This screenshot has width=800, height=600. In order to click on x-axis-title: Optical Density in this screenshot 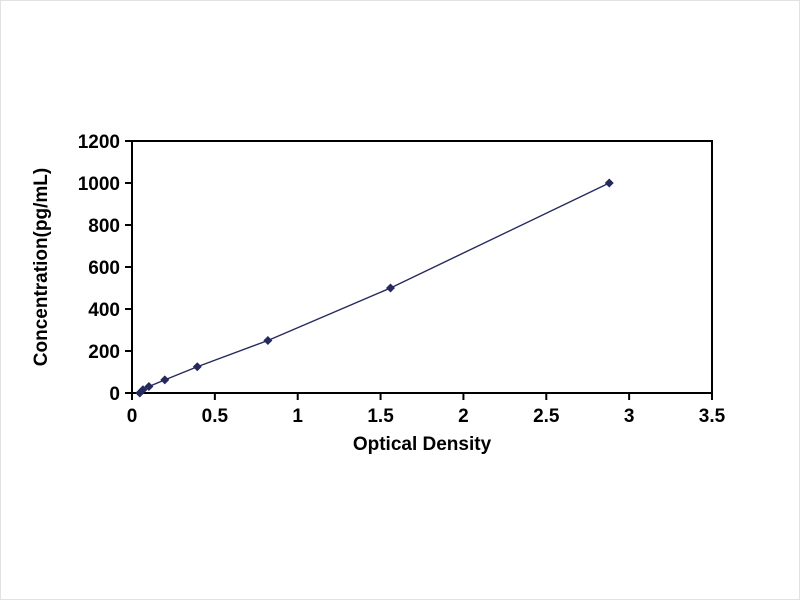, I will do `click(422, 444)`.